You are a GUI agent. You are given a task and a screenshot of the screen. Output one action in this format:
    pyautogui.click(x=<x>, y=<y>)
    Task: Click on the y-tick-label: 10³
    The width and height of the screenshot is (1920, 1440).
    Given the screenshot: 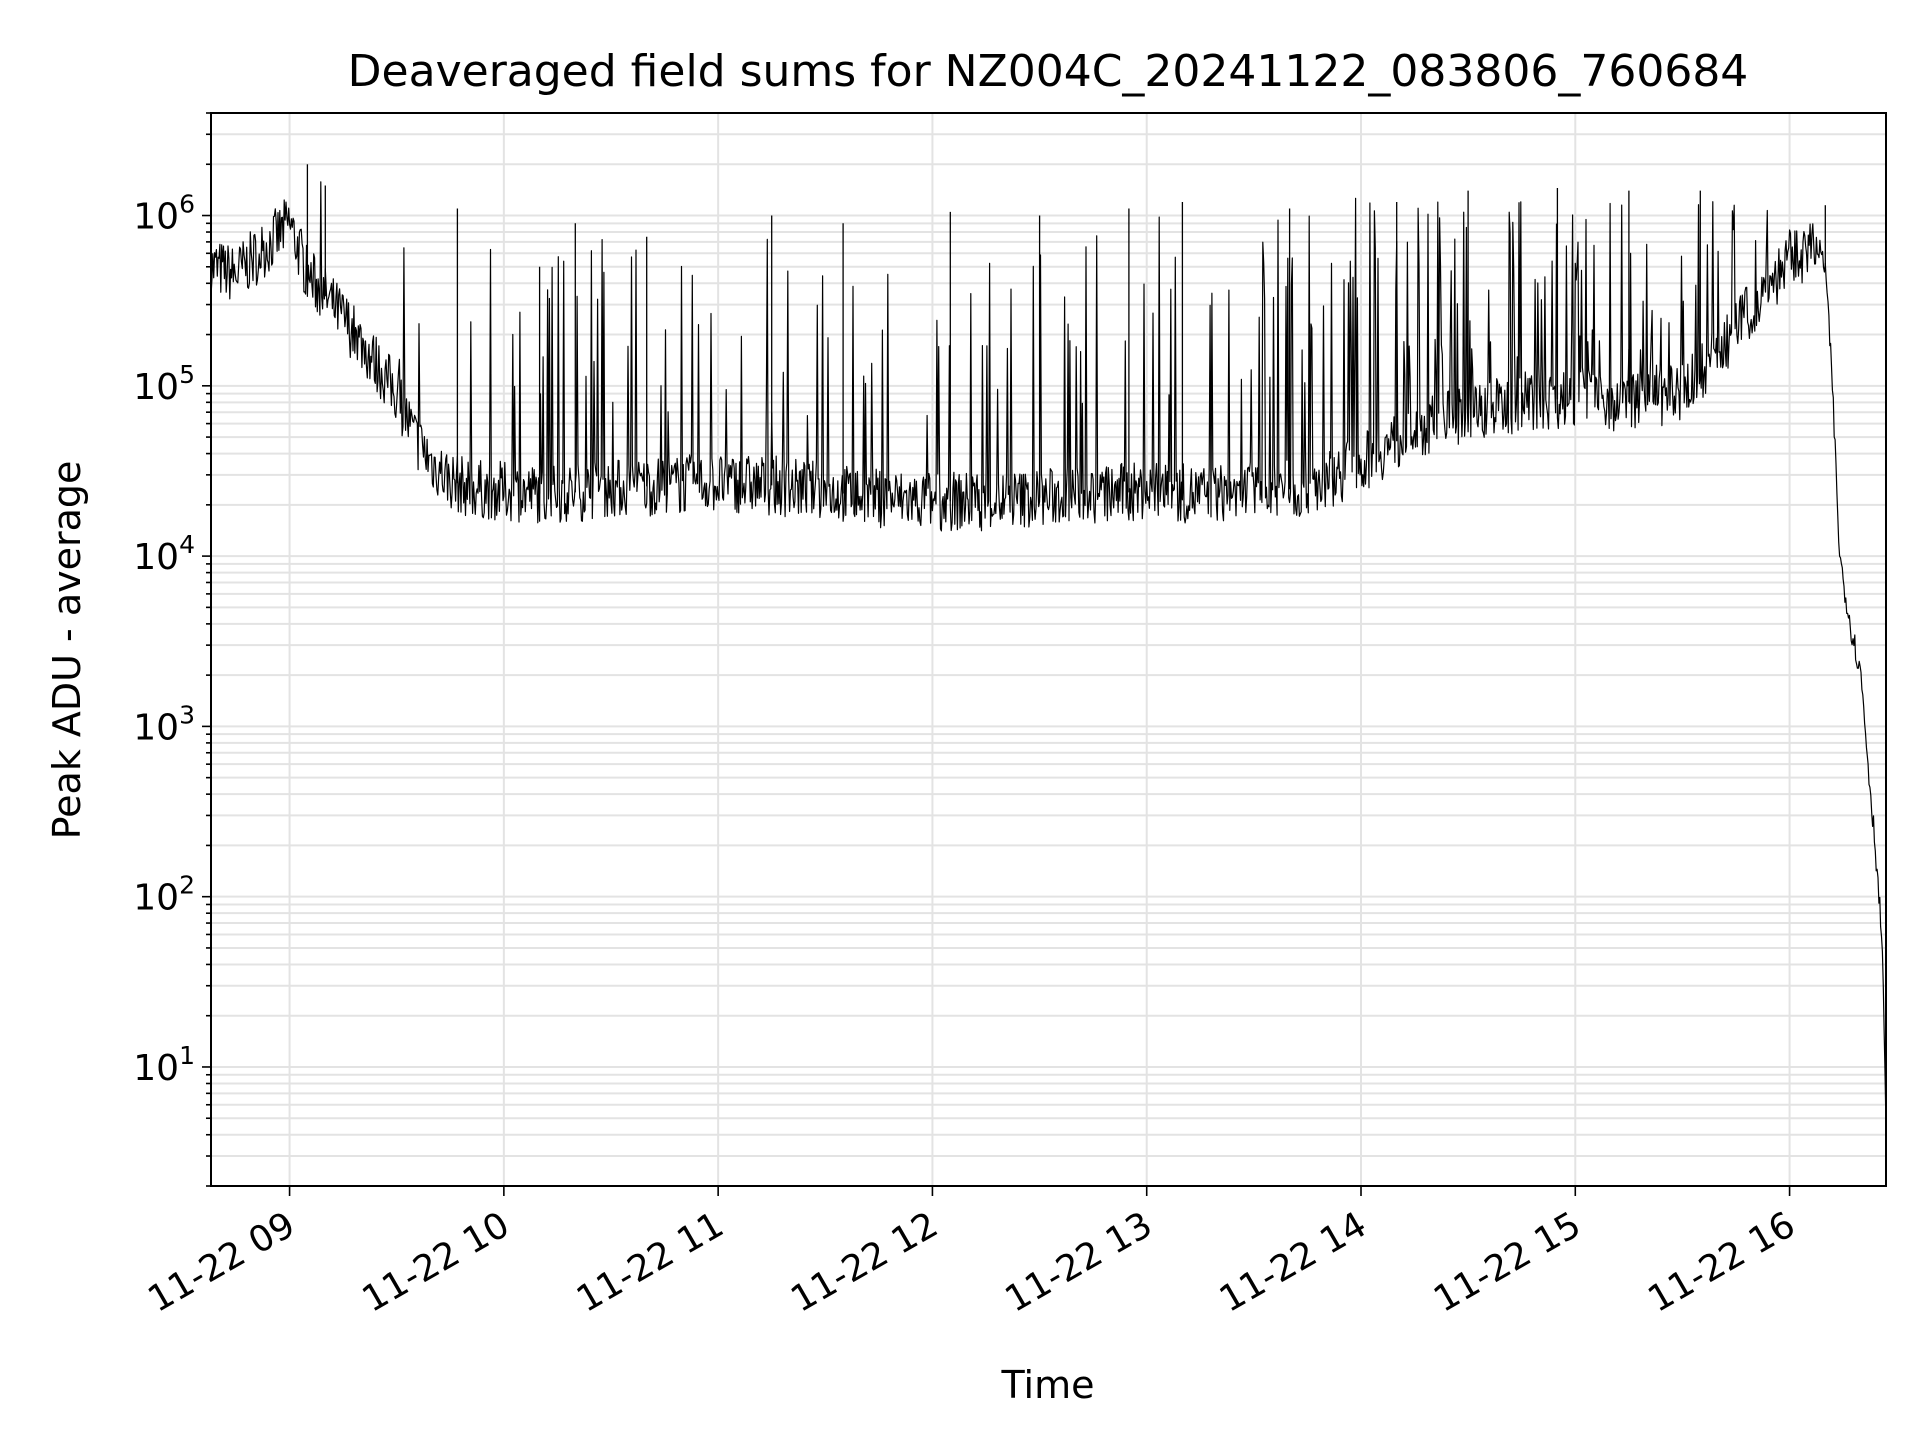 What is the action you would take?
    pyautogui.click(x=164, y=724)
    